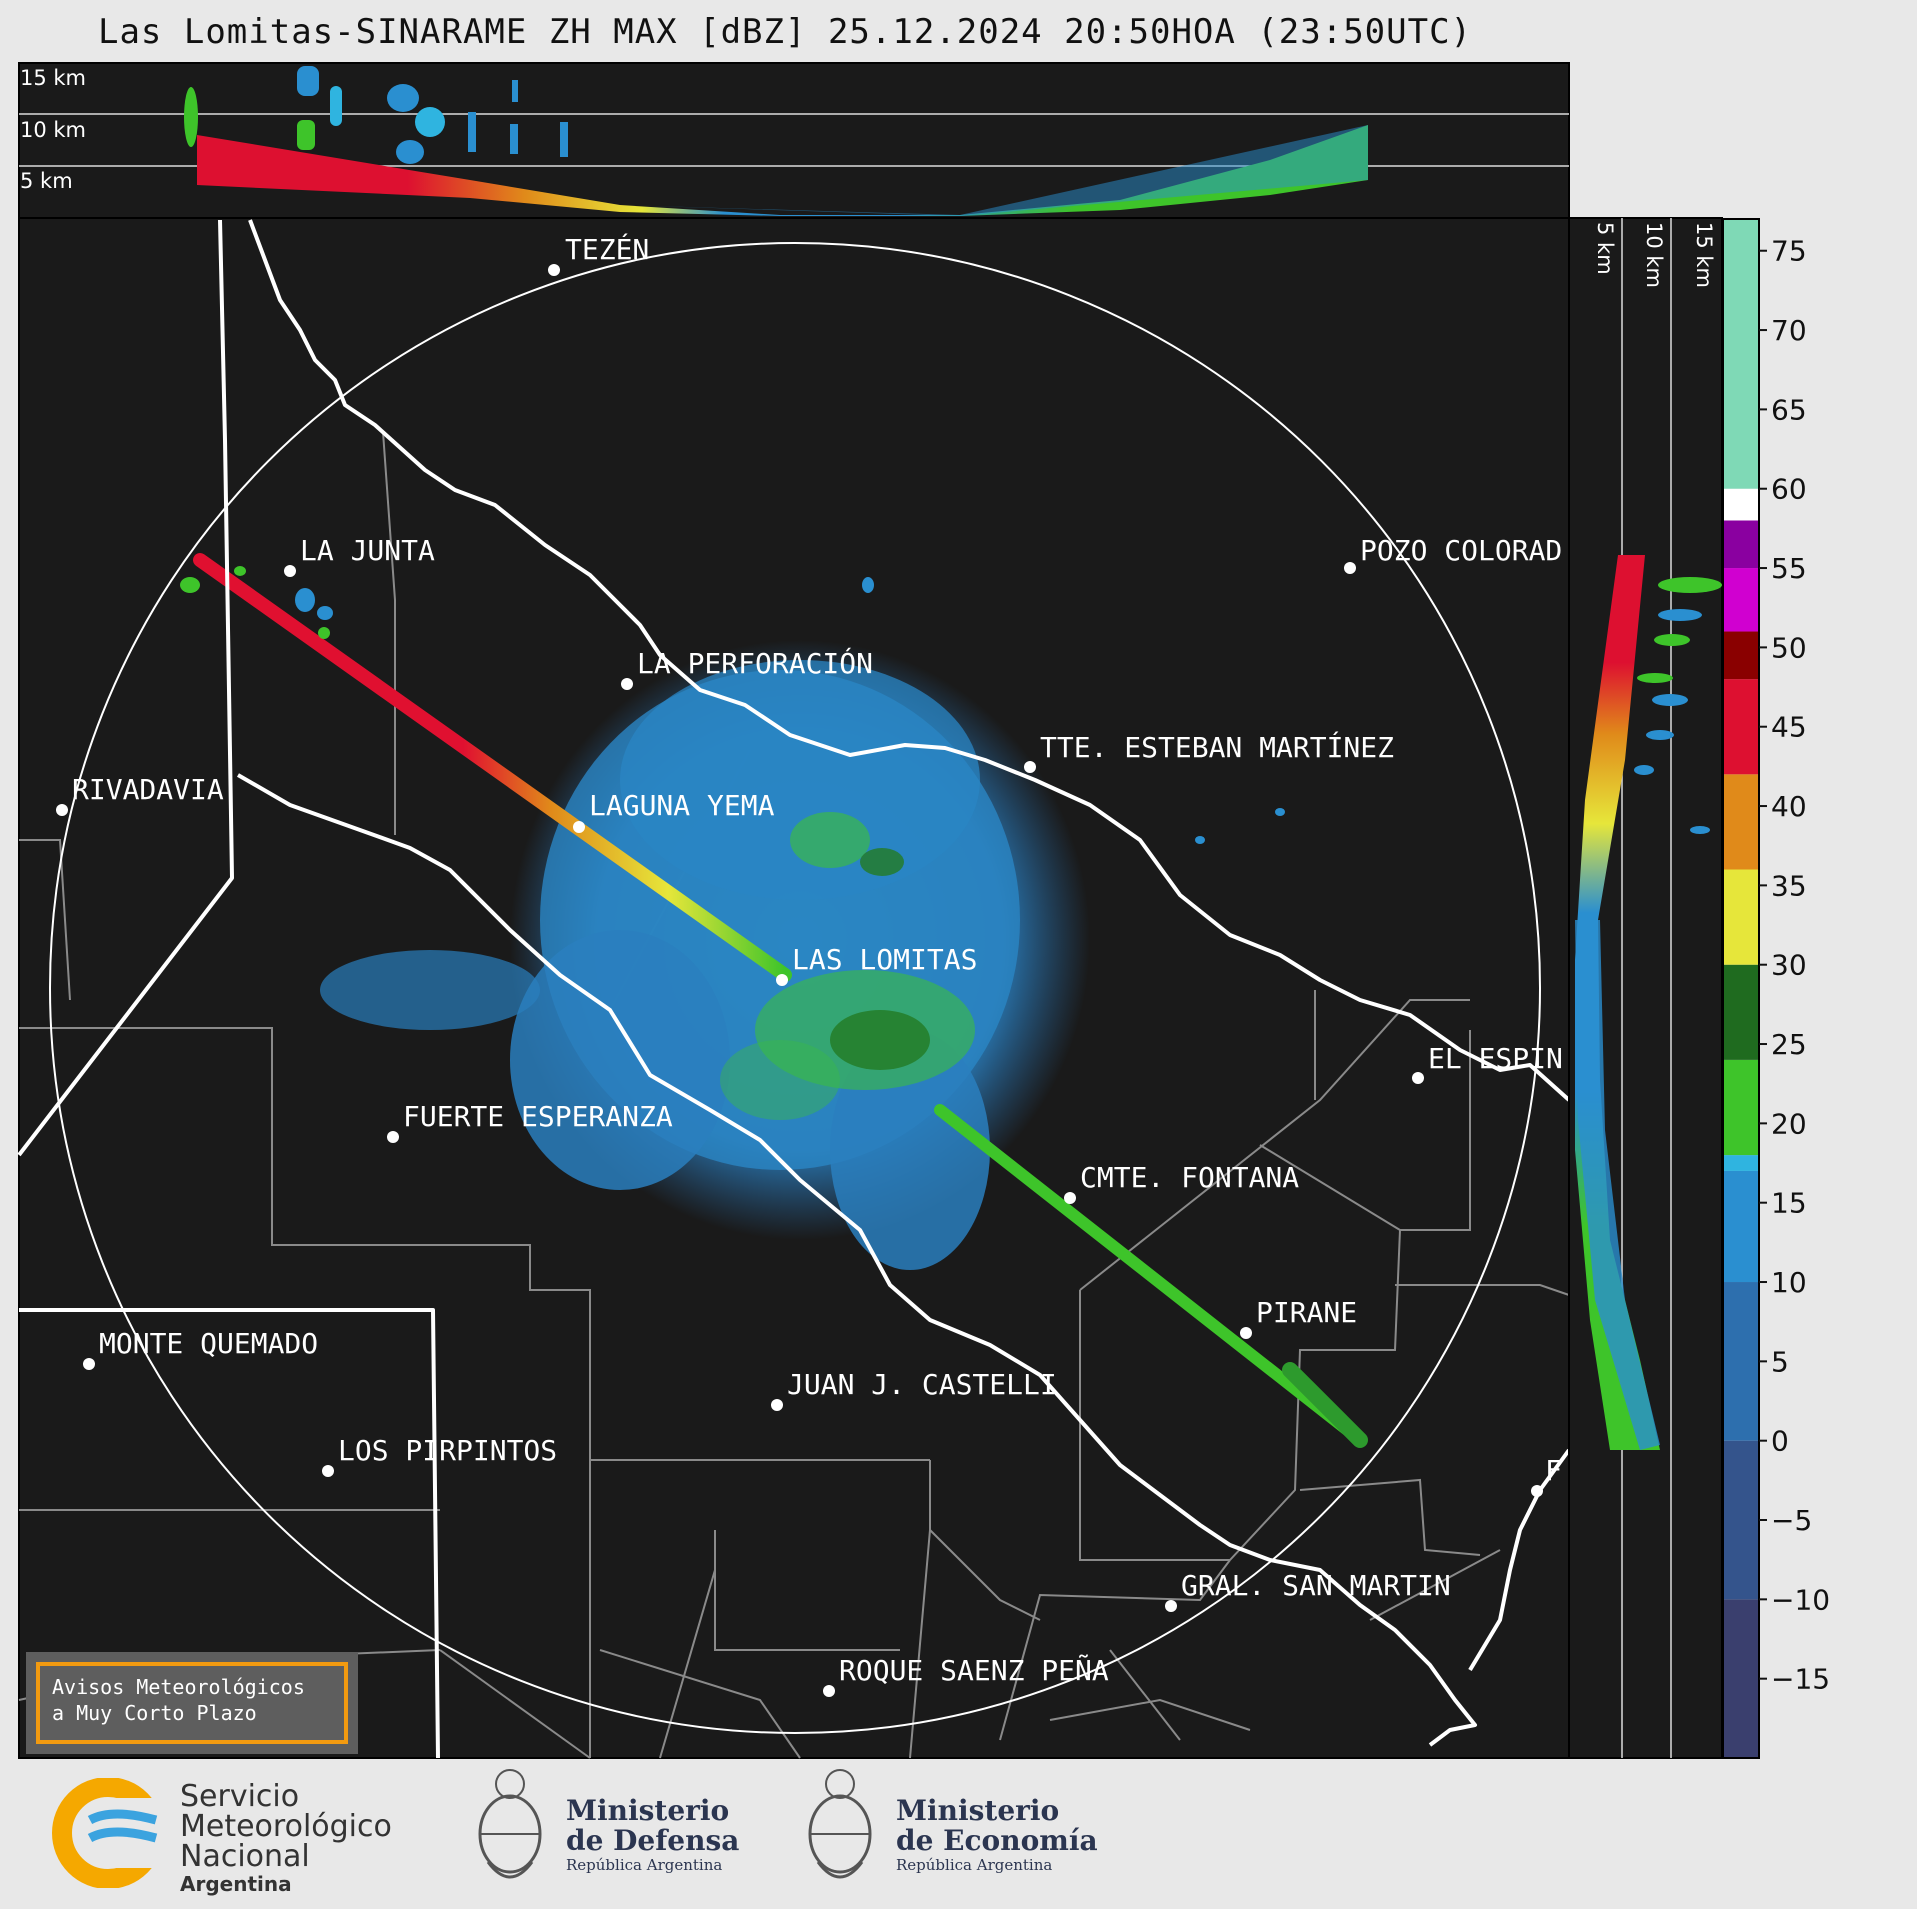  I want to click on colorbar-tick-label: 15, so click(1789, 1203).